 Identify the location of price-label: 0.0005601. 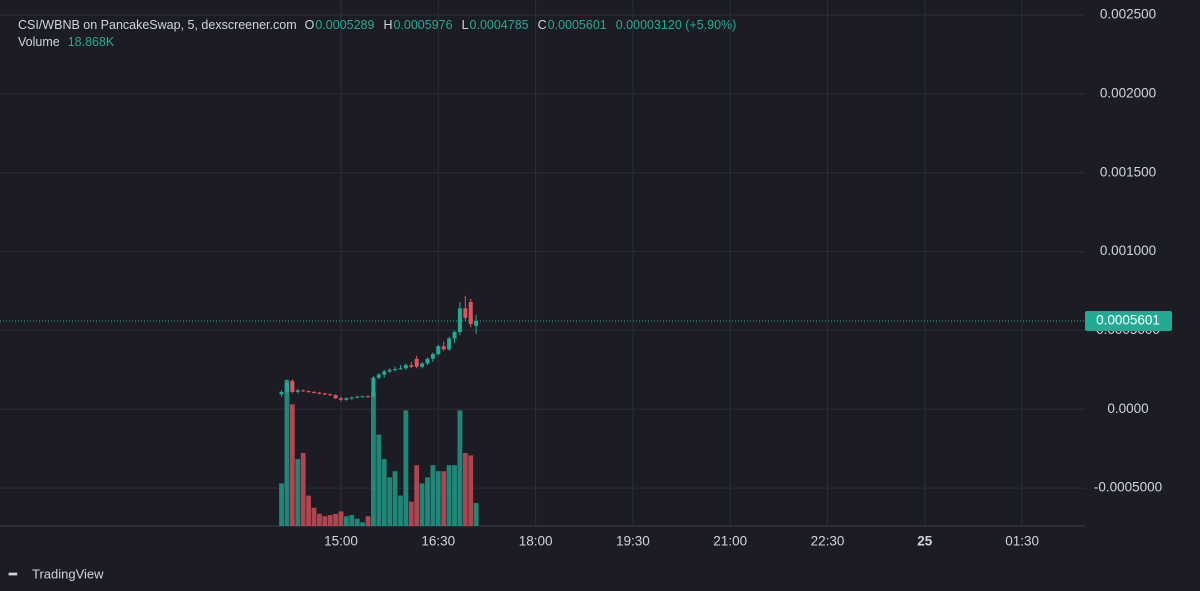
(1128, 320).